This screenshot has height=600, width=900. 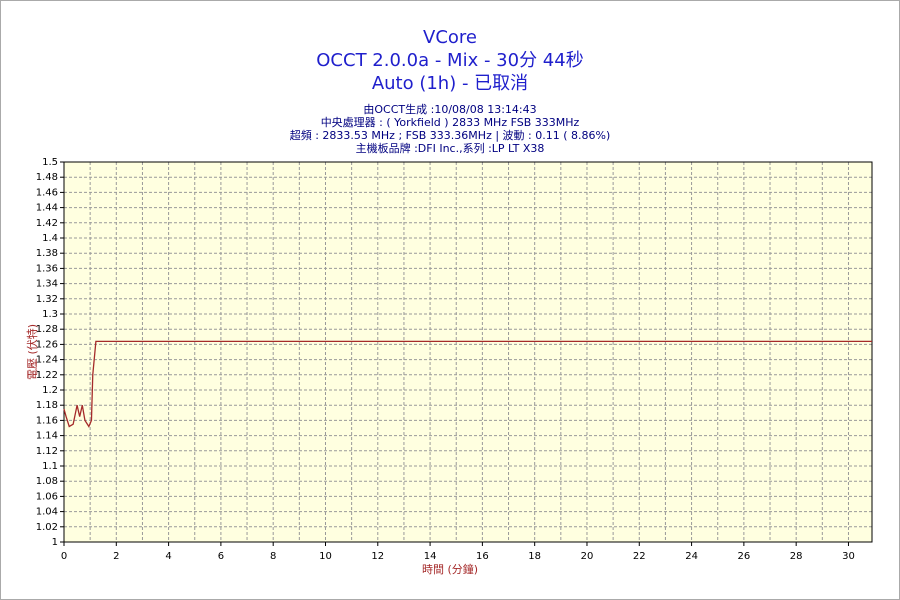 What do you see at coordinates (47, 299) in the screenshot?
I see `y-tick-label: 1.32` at bounding box center [47, 299].